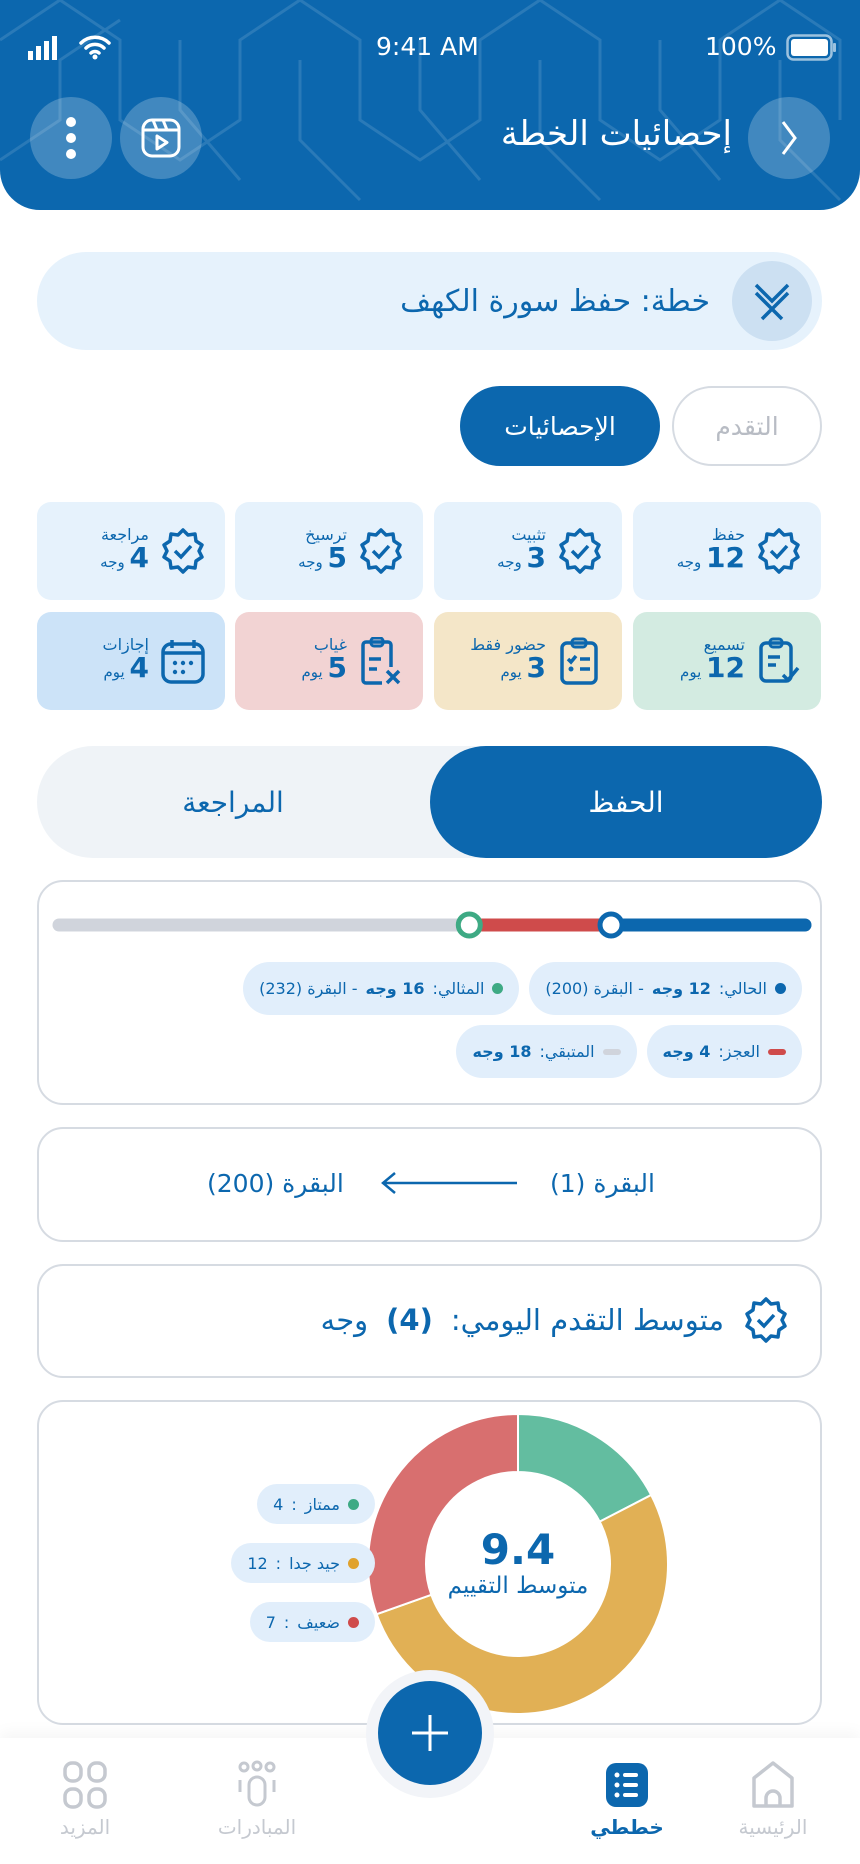 This screenshot has height=1864, width=860. What do you see at coordinates (518, 1549) in the screenshot?
I see `average-rating-value: 9.4` at bounding box center [518, 1549].